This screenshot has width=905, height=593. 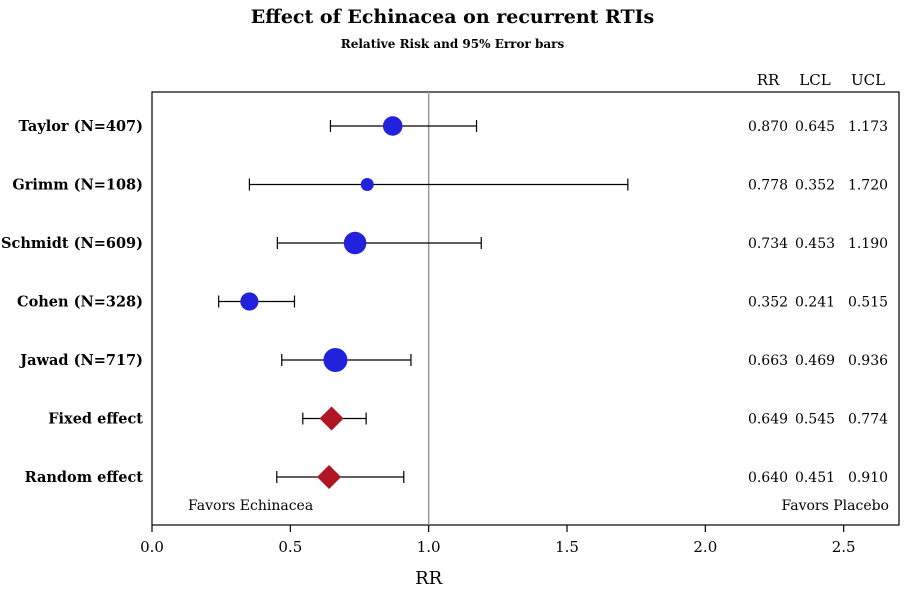 I want to click on table-cell-rr: 0.352, so click(x=768, y=303).